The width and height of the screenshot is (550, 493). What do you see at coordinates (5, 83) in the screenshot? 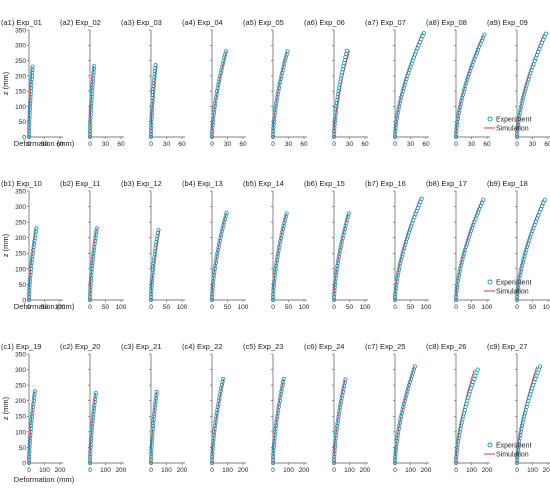
I see `y-axis-label: z (mm)` at bounding box center [5, 83].